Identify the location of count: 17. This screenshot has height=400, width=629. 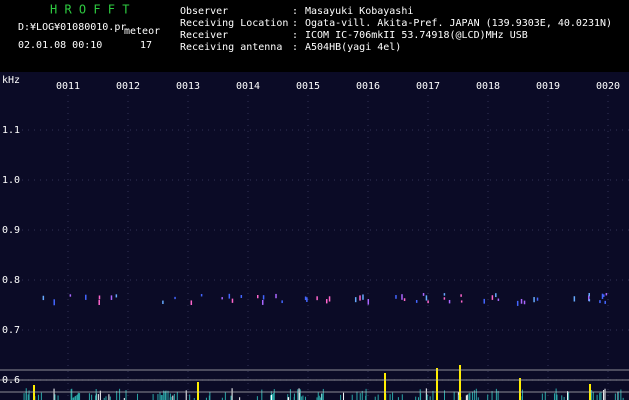
(146, 45).